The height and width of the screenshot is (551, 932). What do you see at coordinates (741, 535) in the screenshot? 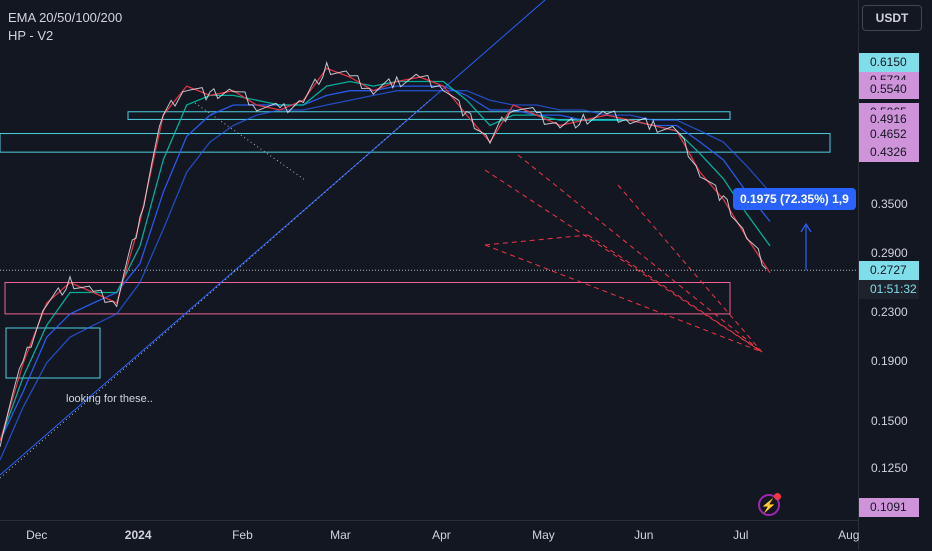
I see `time-tick: Jul` at bounding box center [741, 535].